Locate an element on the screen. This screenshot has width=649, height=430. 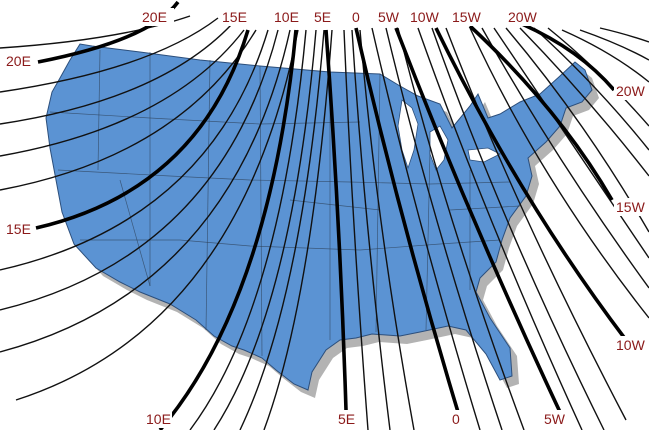
label-top-5w: 5W is located at coordinates (389, 17).